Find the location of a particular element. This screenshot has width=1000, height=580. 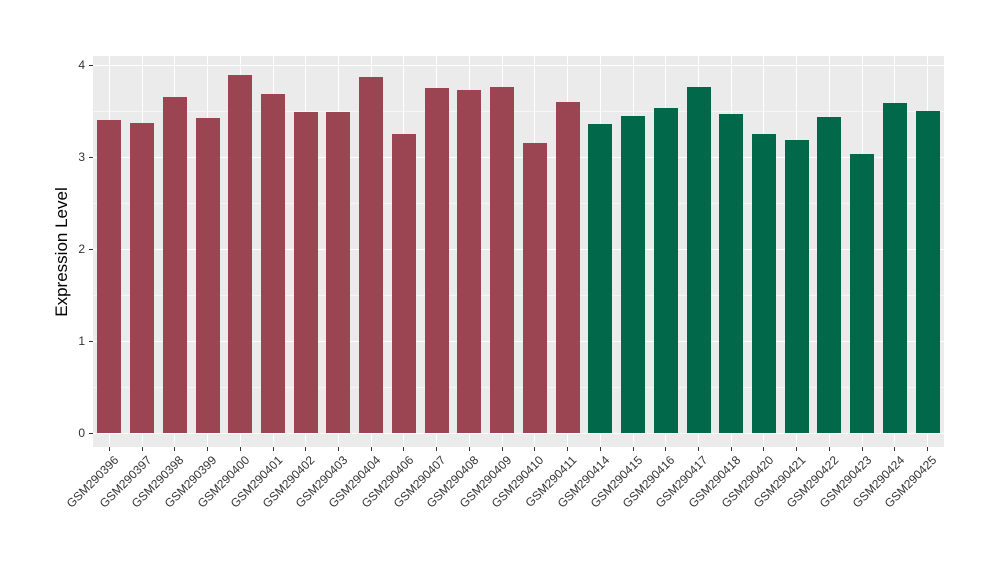

y-tick-label: 2 is located at coordinates (81, 249).